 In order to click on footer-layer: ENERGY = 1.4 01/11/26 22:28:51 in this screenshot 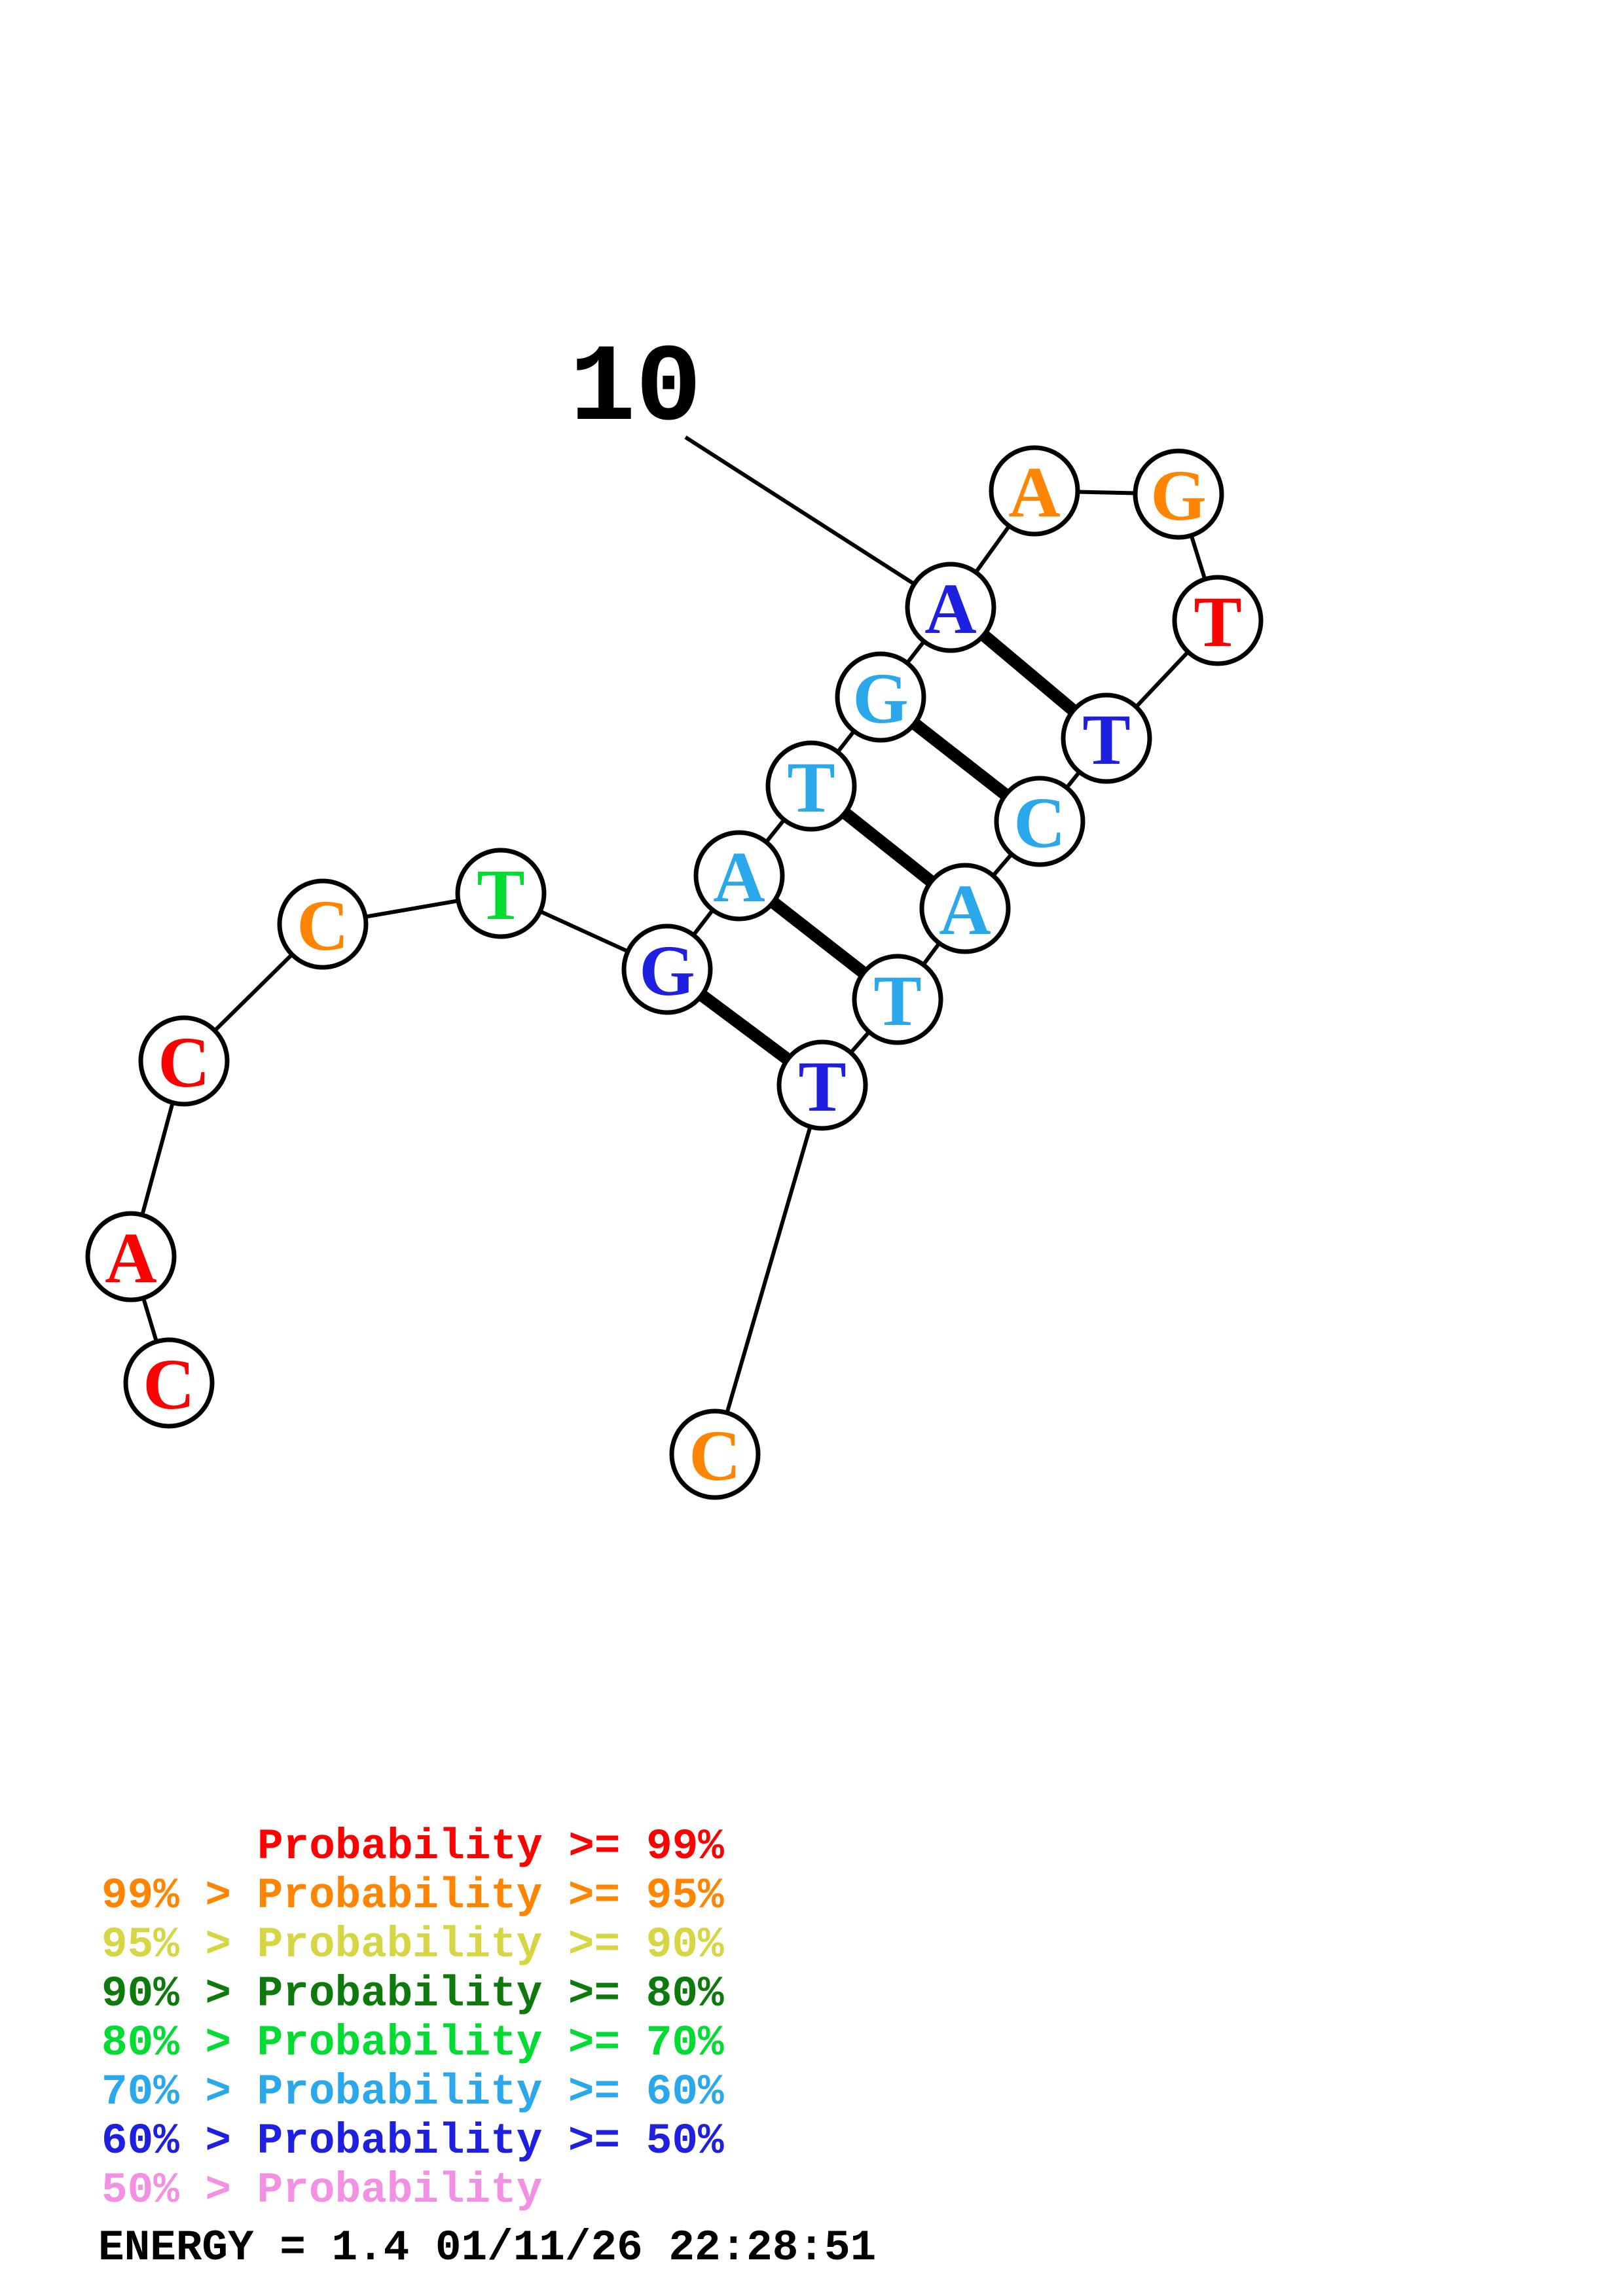, I will do `click(487, 2247)`.